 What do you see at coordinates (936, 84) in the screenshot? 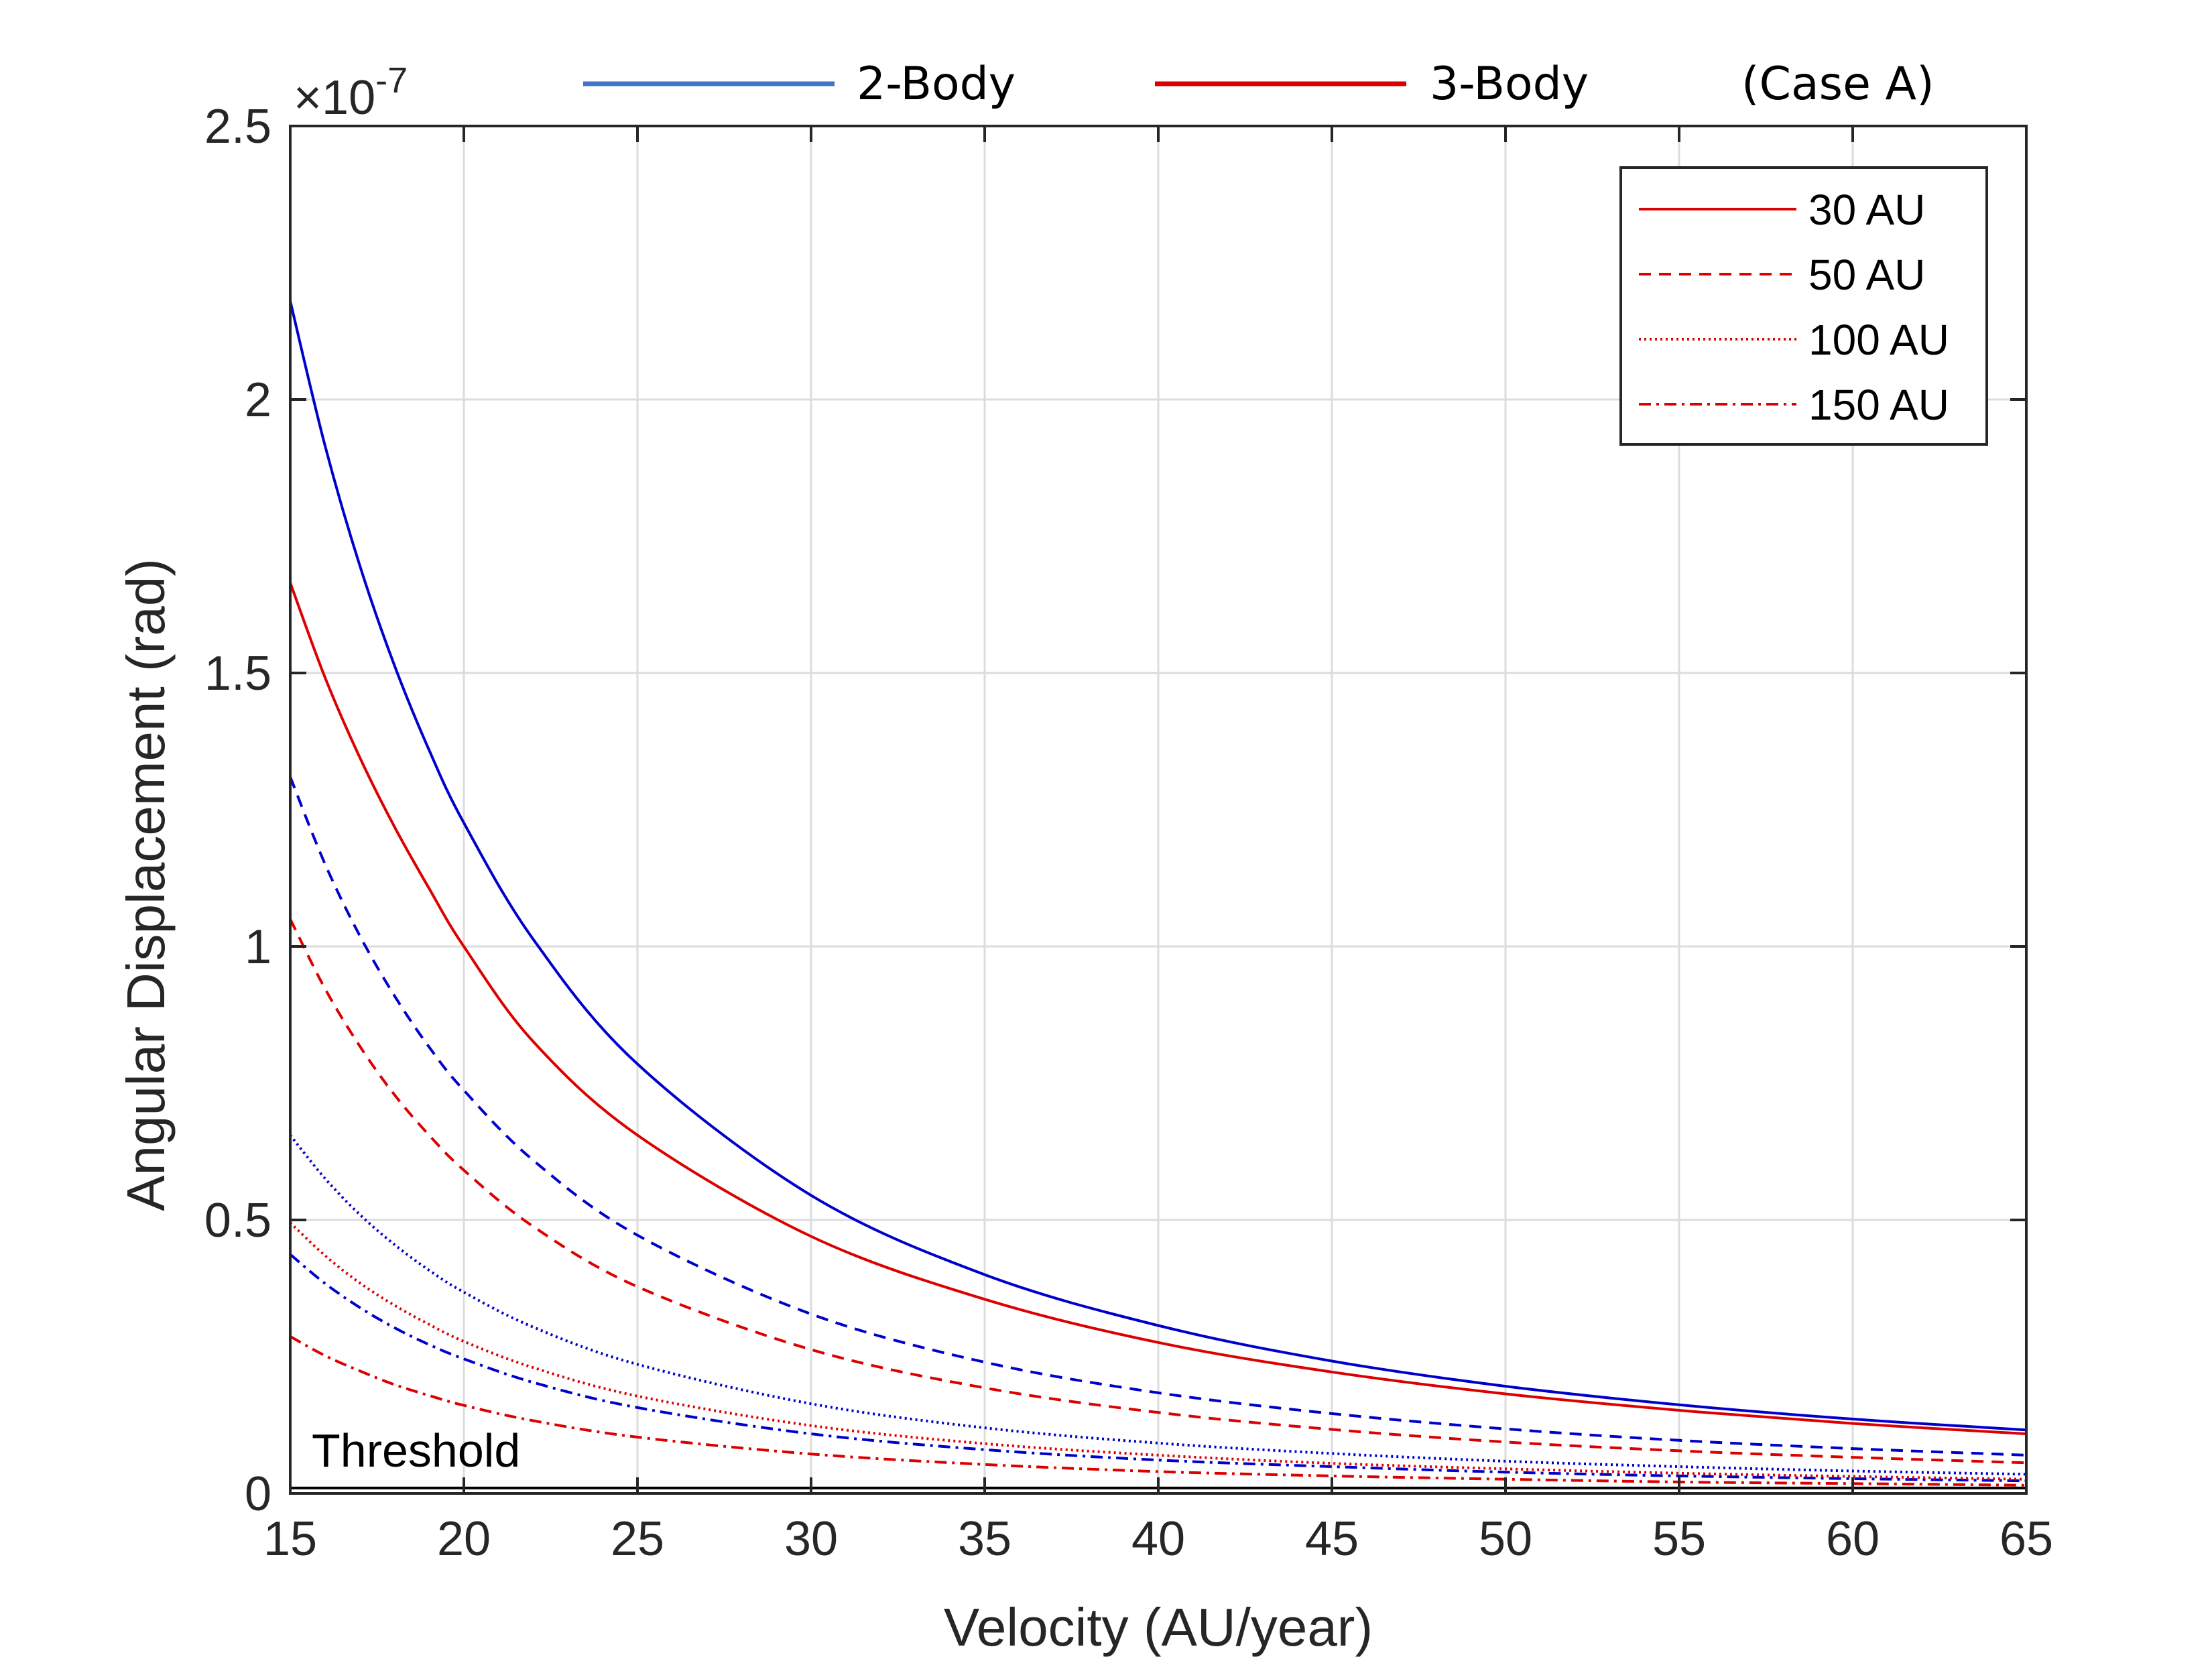
I see `top-legend-2-body-label: 2-Body` at bounding box center [936, 84].